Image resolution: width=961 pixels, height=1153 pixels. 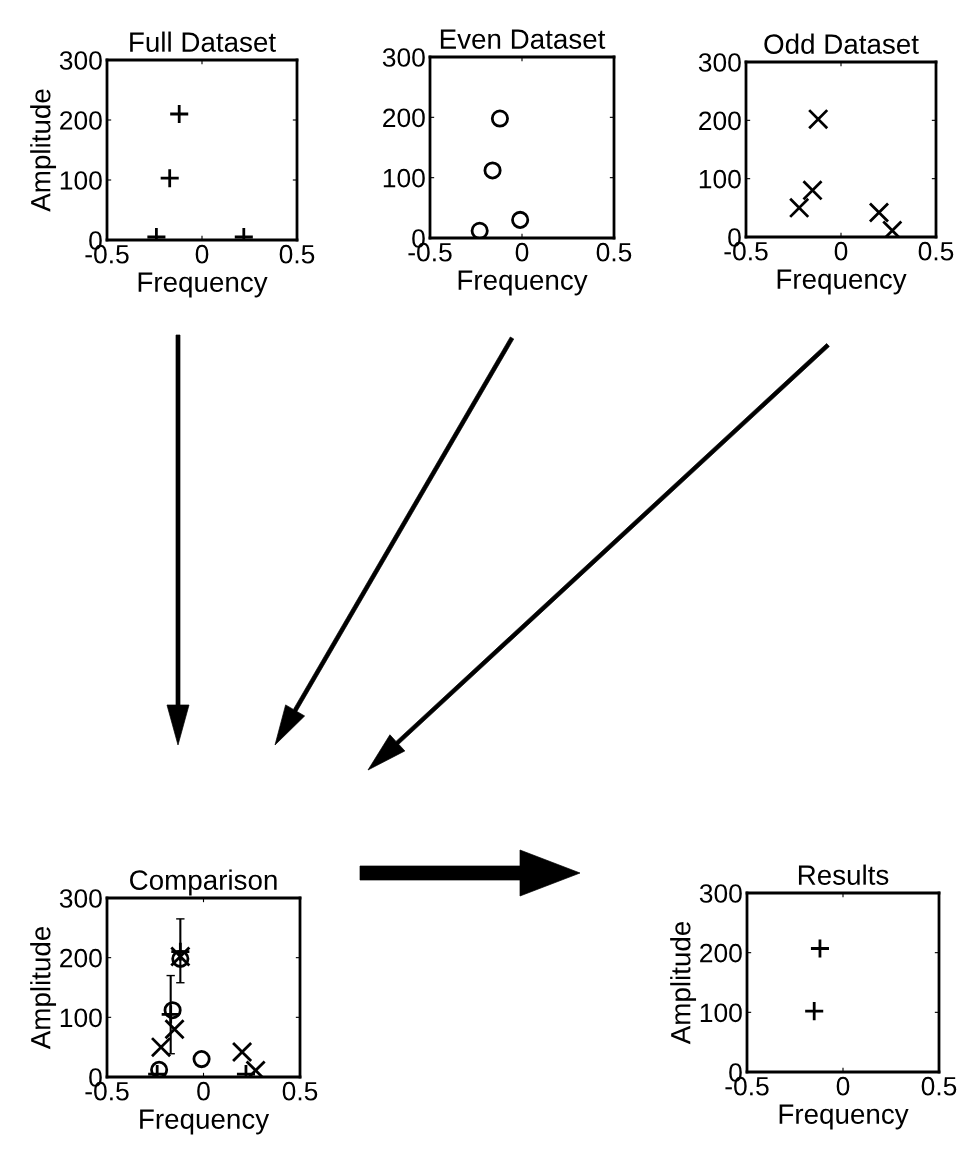 What do you see at coordinates (843, 874) in the screenshot?
I see `chart-title: Results` at bounding box center [843, 874].